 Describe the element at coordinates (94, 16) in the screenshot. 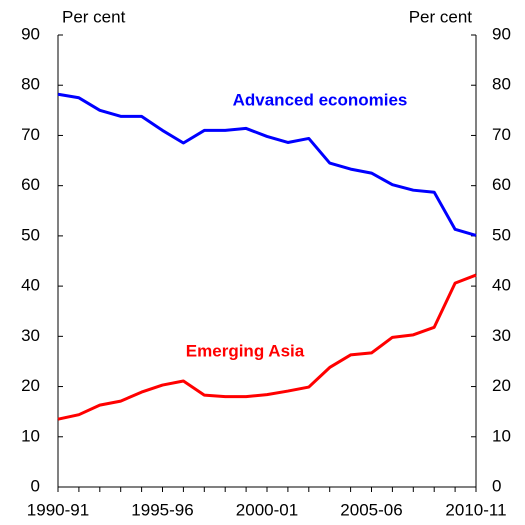

I see `y-axis-label: Per cent` at that location.